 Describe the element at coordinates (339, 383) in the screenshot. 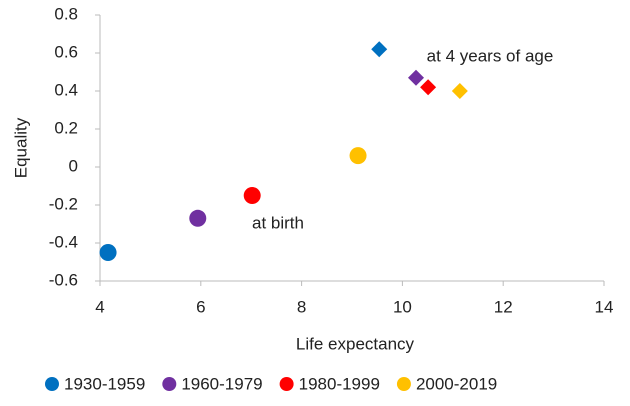

I see `legend-label: 1980-1999` at that location.